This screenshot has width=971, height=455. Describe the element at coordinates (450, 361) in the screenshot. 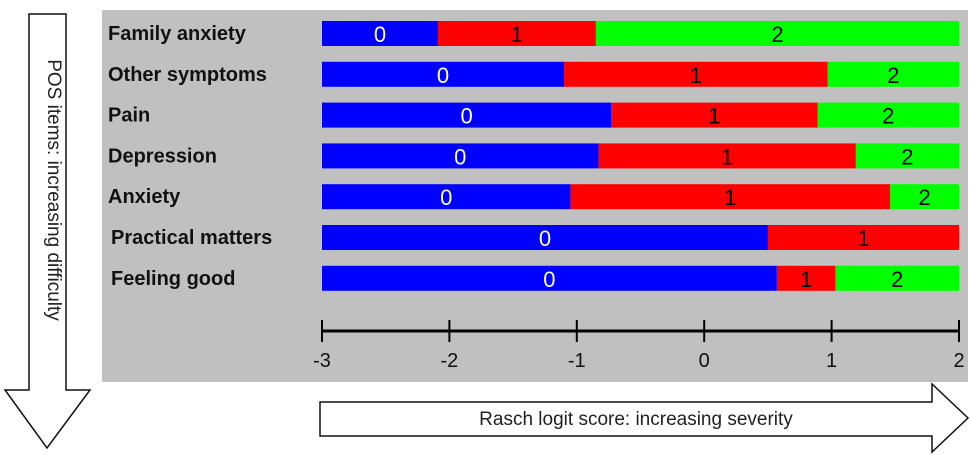

I see `tick-label: -2` at that location.